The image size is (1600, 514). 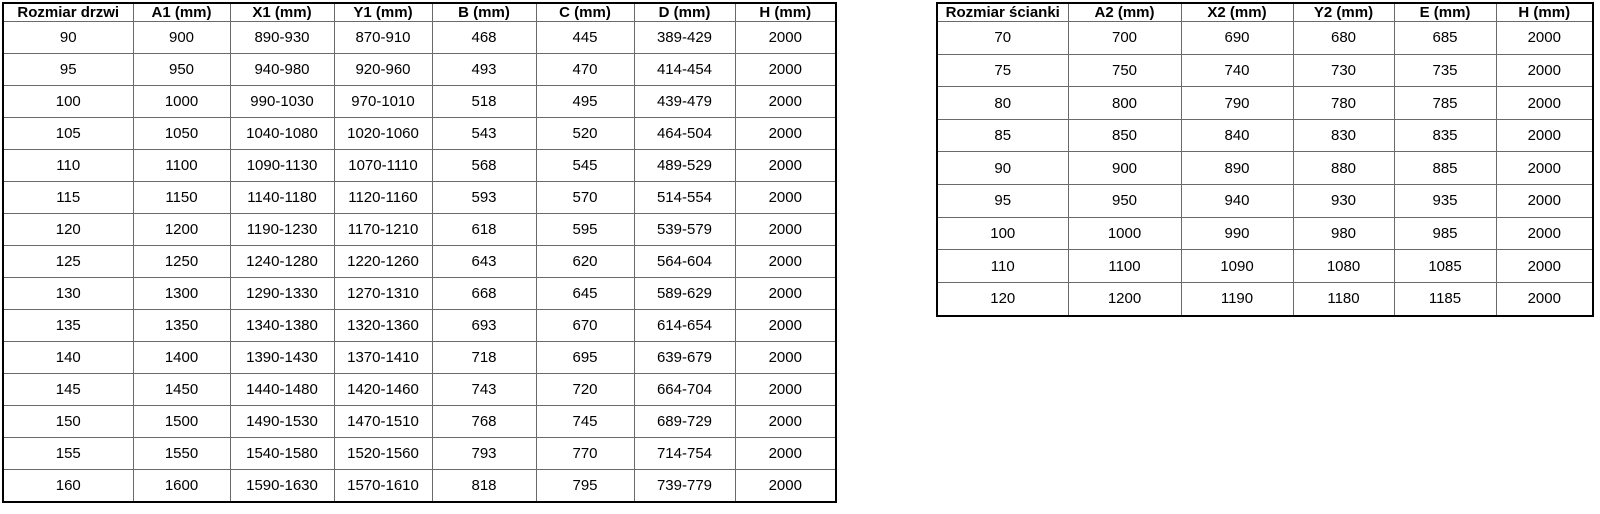 What do you see at coordinates (1343, 38) in the screenshot?
I see `table-cell: 680` at bounding box center [1343, 38].